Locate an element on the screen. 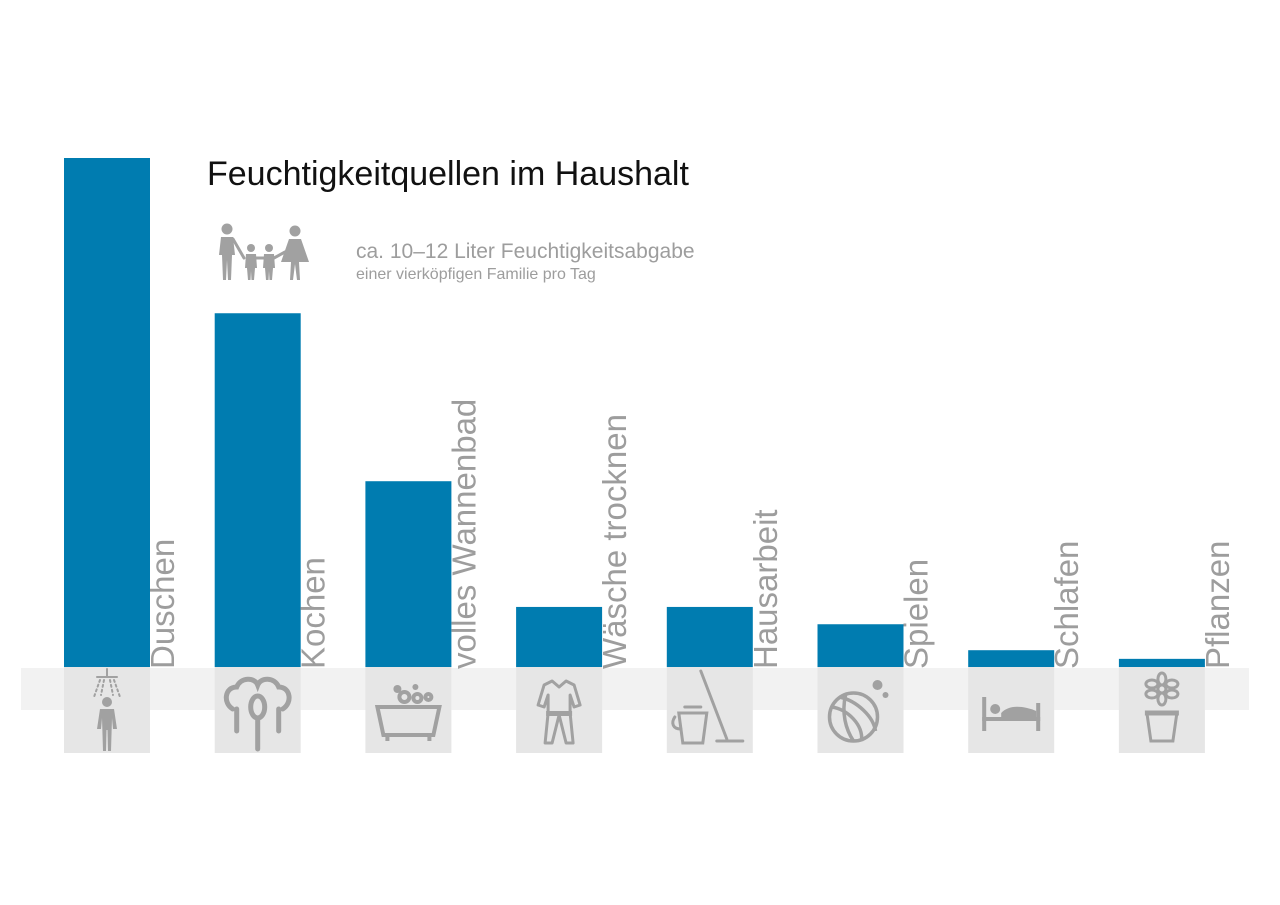  category-label: Kochen is located at coordinates (313, 613).